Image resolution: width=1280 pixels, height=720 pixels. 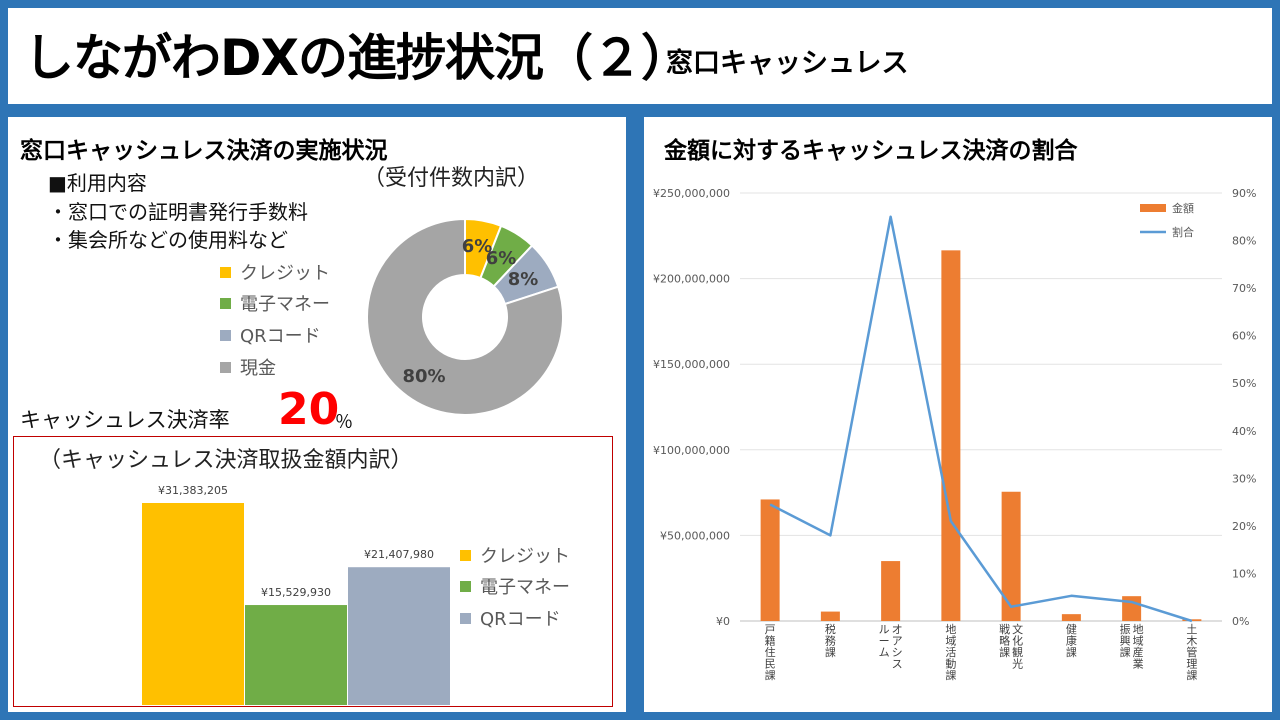 What do you see at coordinates (226, 460) in the screenshot?
I see `bar-caption: （キャッシュレス決済取扱金額内訳）` at bounding box center [226, 460].